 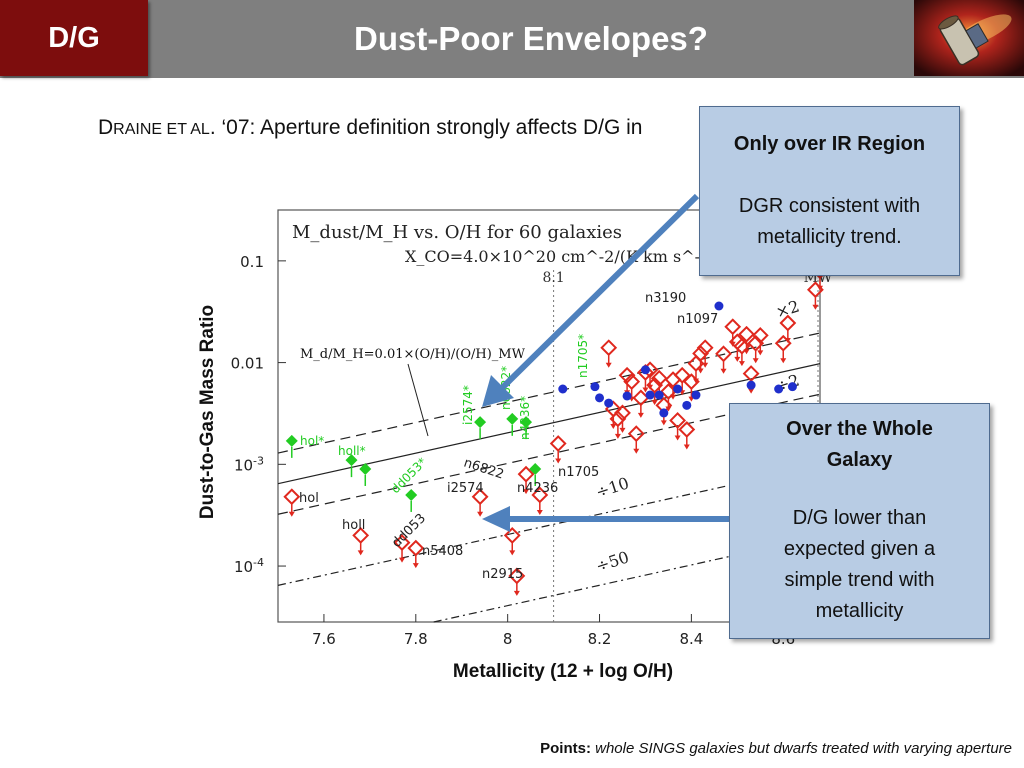 What do you see at coordinates (859, 611) in the screenshot?
I see `callout-whole-line: metallicity` at bounding box center [859, 611].